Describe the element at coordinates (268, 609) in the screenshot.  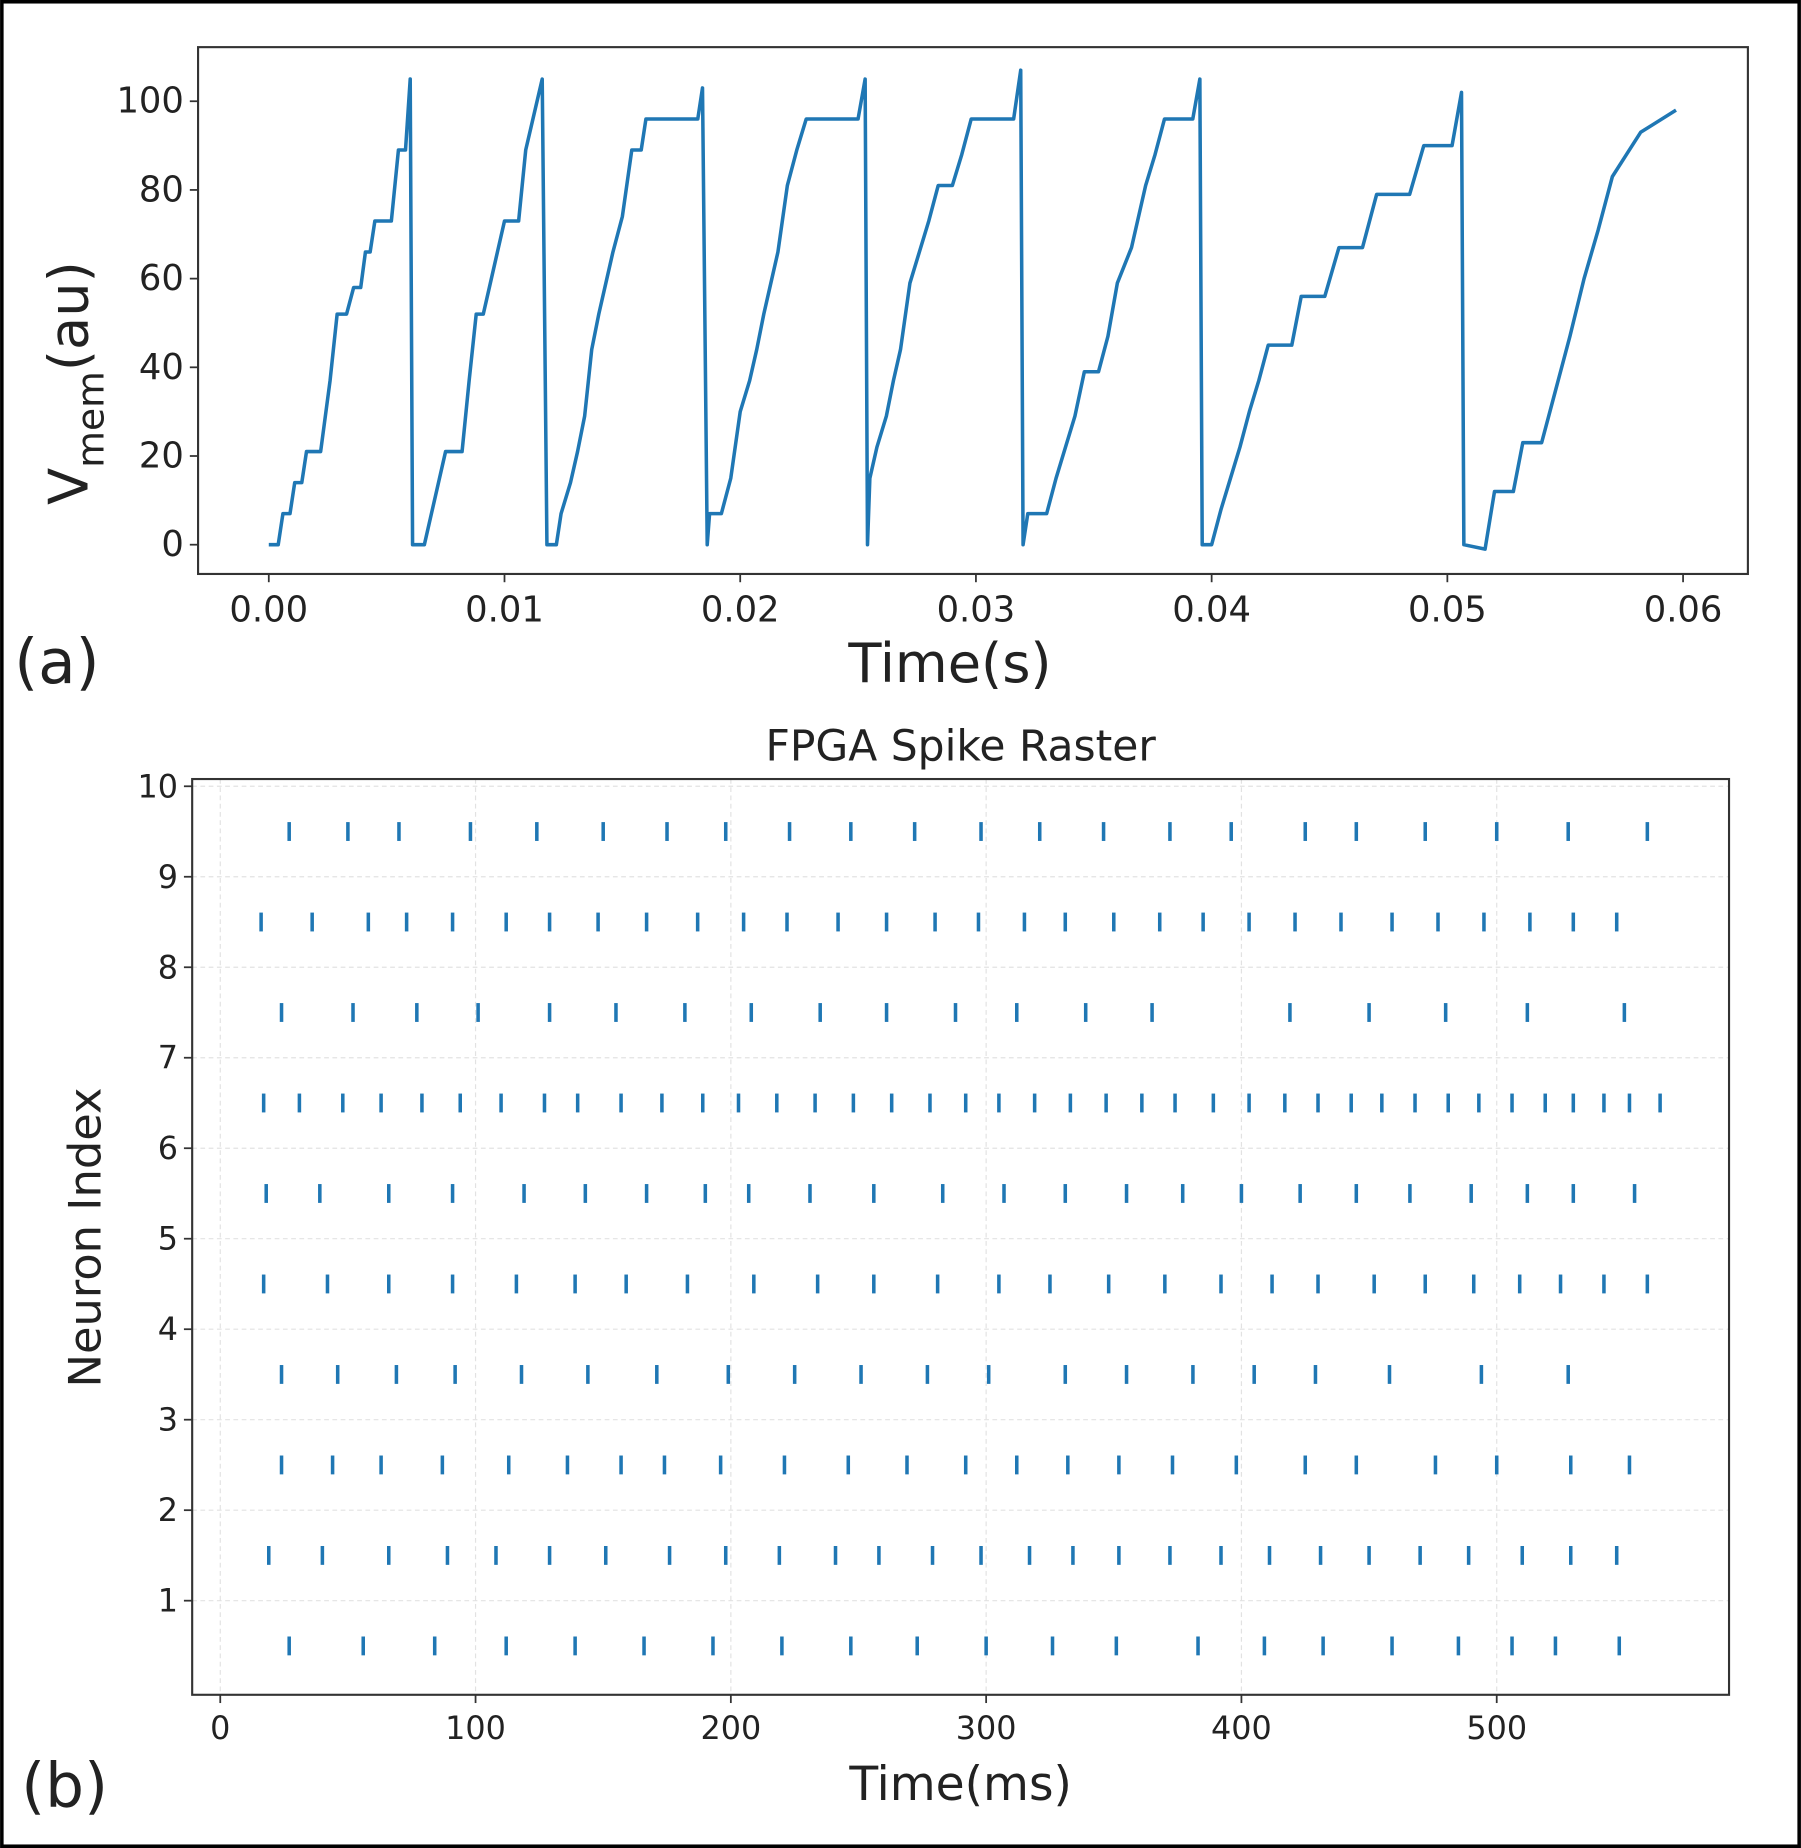
I see `x-tick-label: 0.00` at that location.